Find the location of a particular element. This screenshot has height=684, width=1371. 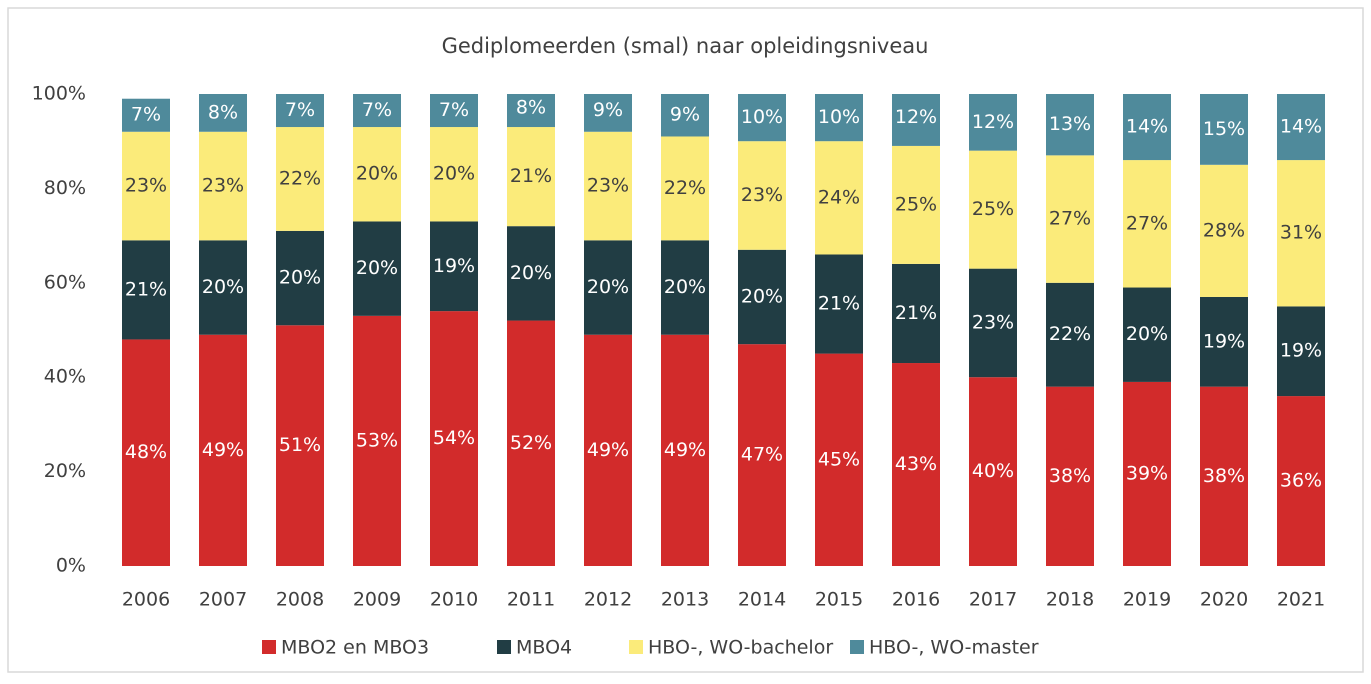

data-label: 24% is located at coordinates (839, 197).